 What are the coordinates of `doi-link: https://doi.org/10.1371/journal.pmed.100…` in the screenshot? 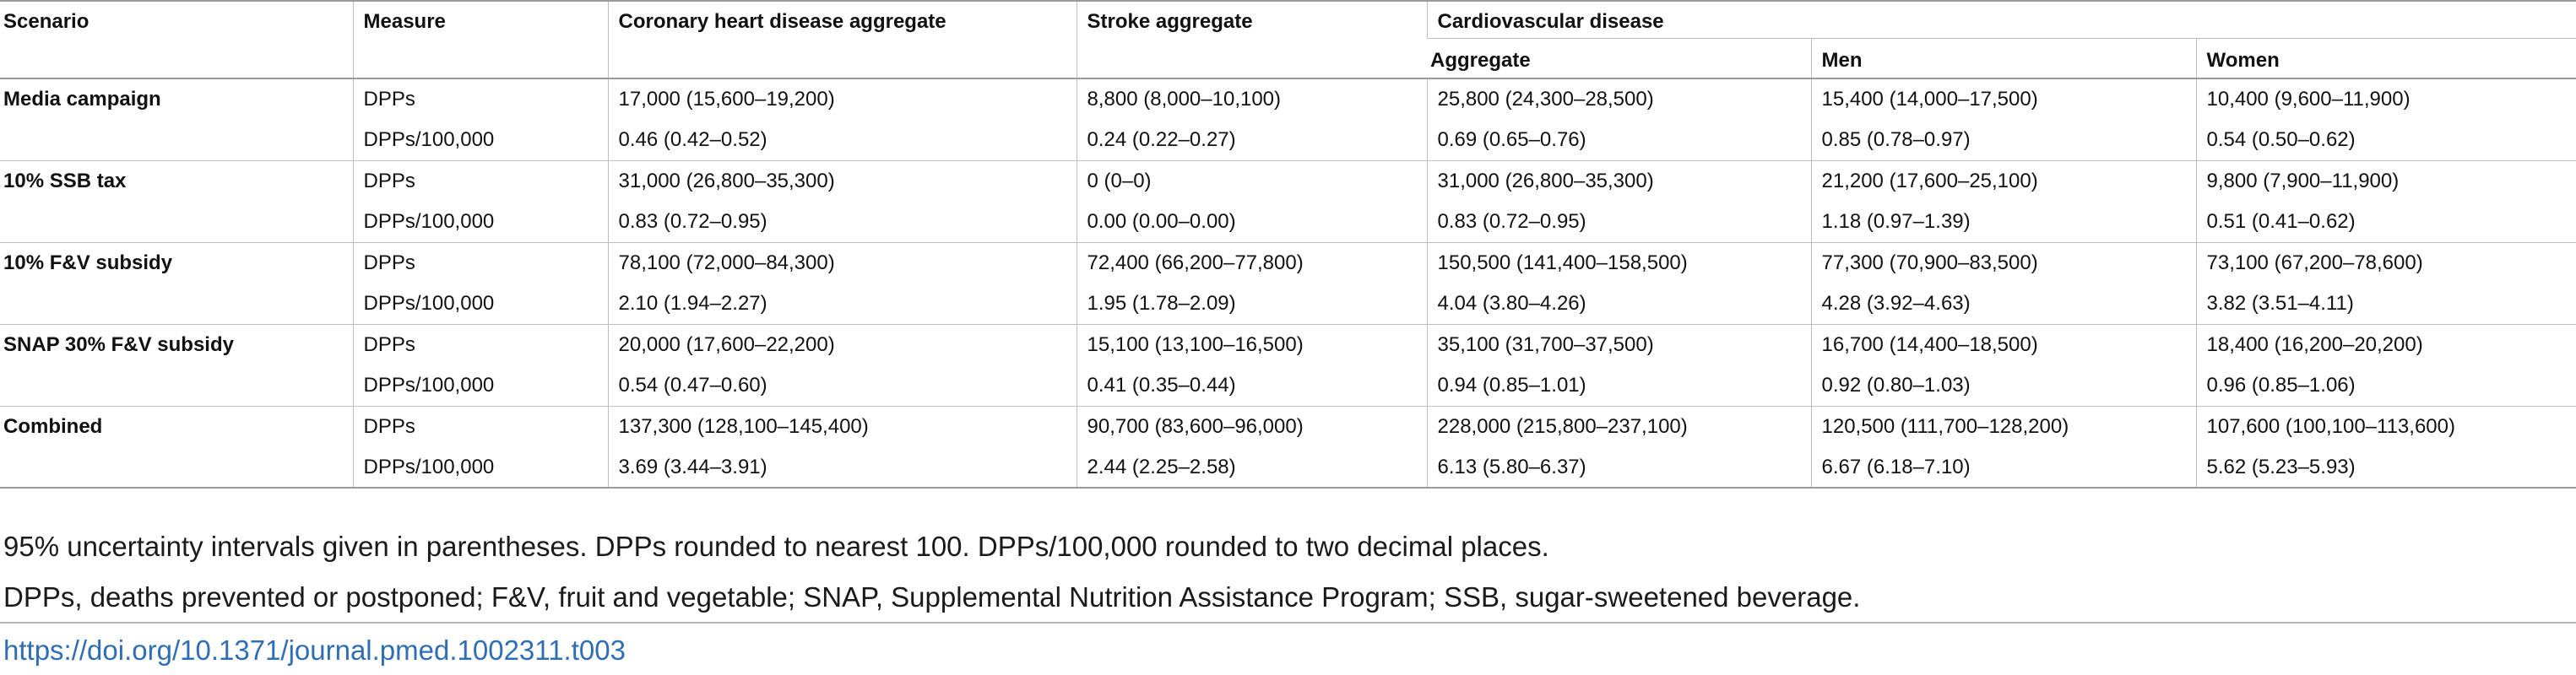 It's located at (314, 650).